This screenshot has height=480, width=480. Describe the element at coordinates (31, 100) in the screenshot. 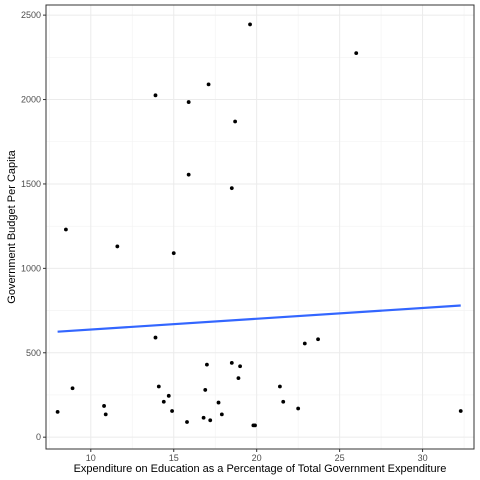

I see `y-tick-label: 2000` at that location.